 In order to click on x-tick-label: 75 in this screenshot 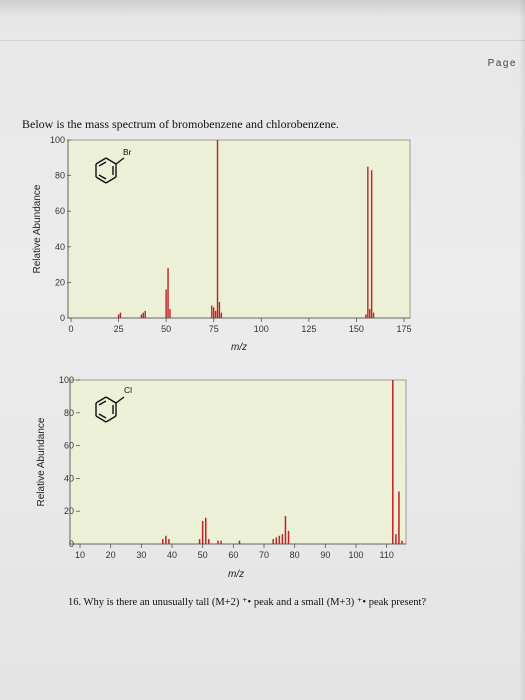, I will do `click(214, 329)`.